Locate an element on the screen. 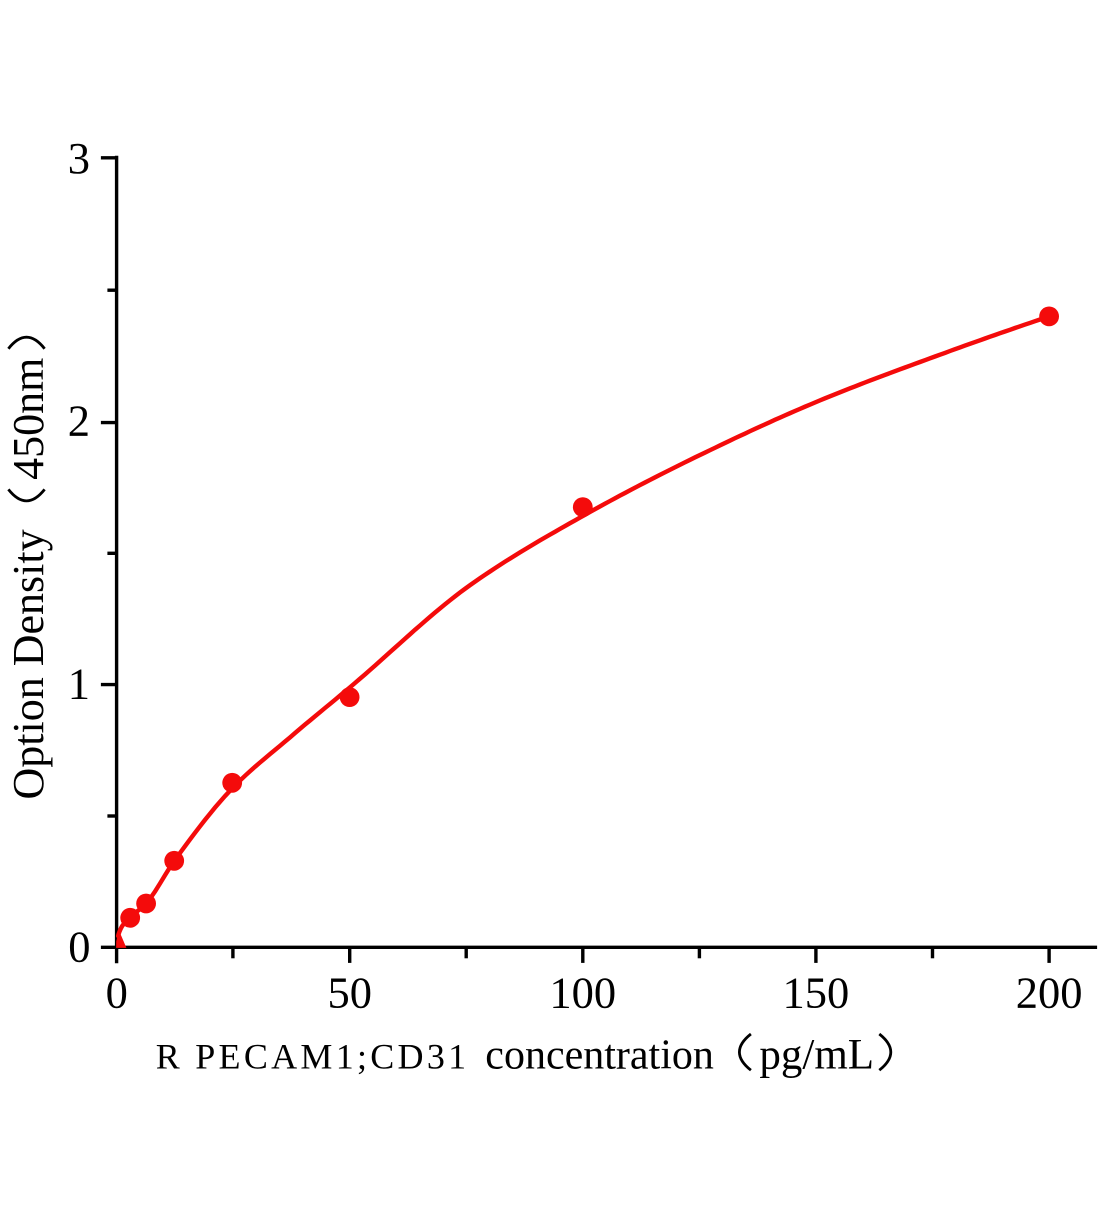 The width and height of the screenshot is (1104, 1205). svg-text: 50 is located at coordinates (349, 992).